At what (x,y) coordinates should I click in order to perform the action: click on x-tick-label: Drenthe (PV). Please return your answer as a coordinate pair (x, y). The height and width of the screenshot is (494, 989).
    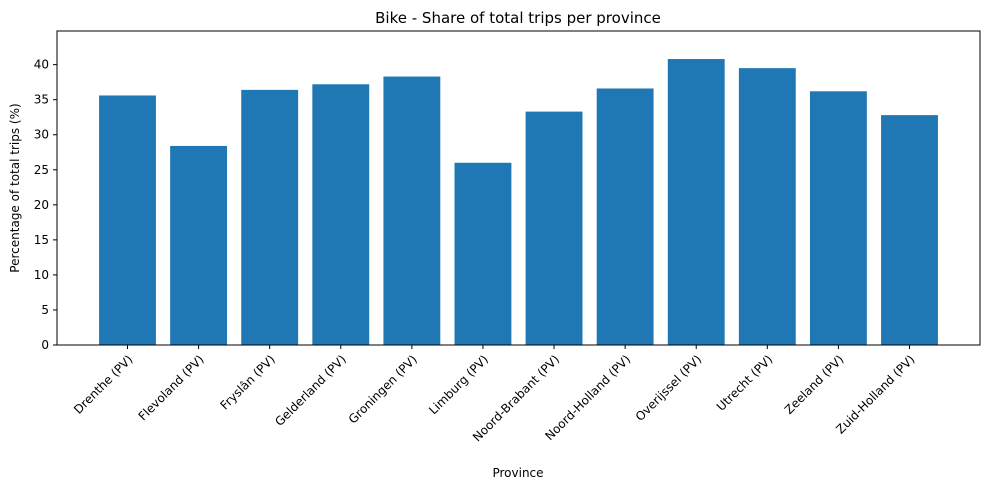
    Looking at the image, I should click on (103, 384).